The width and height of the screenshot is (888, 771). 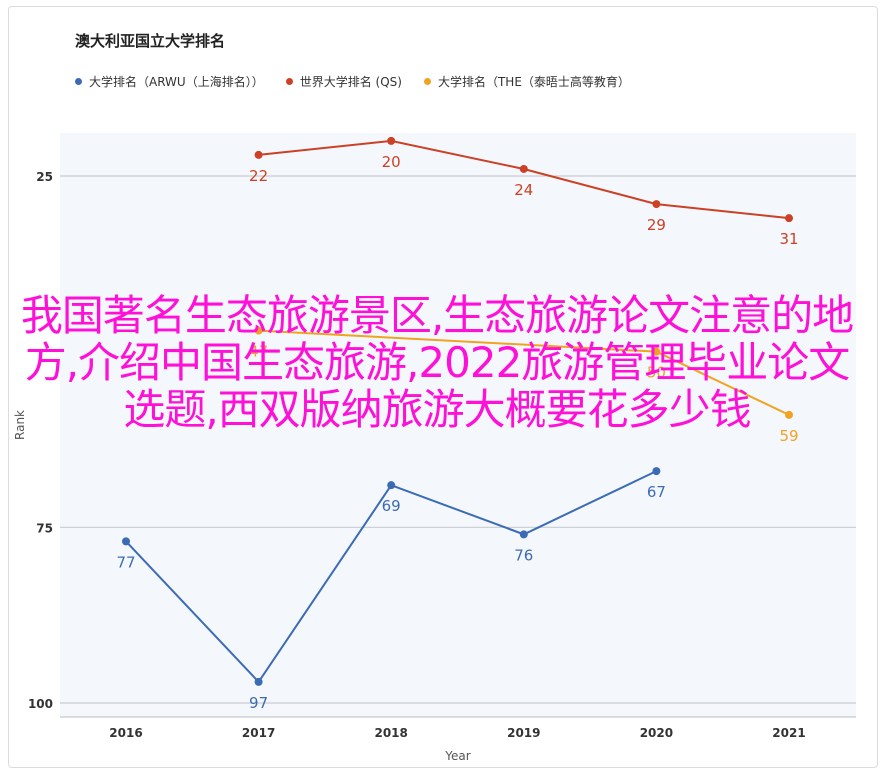 I want to click on data-label-qs: 31, so click(x=788, y=239).